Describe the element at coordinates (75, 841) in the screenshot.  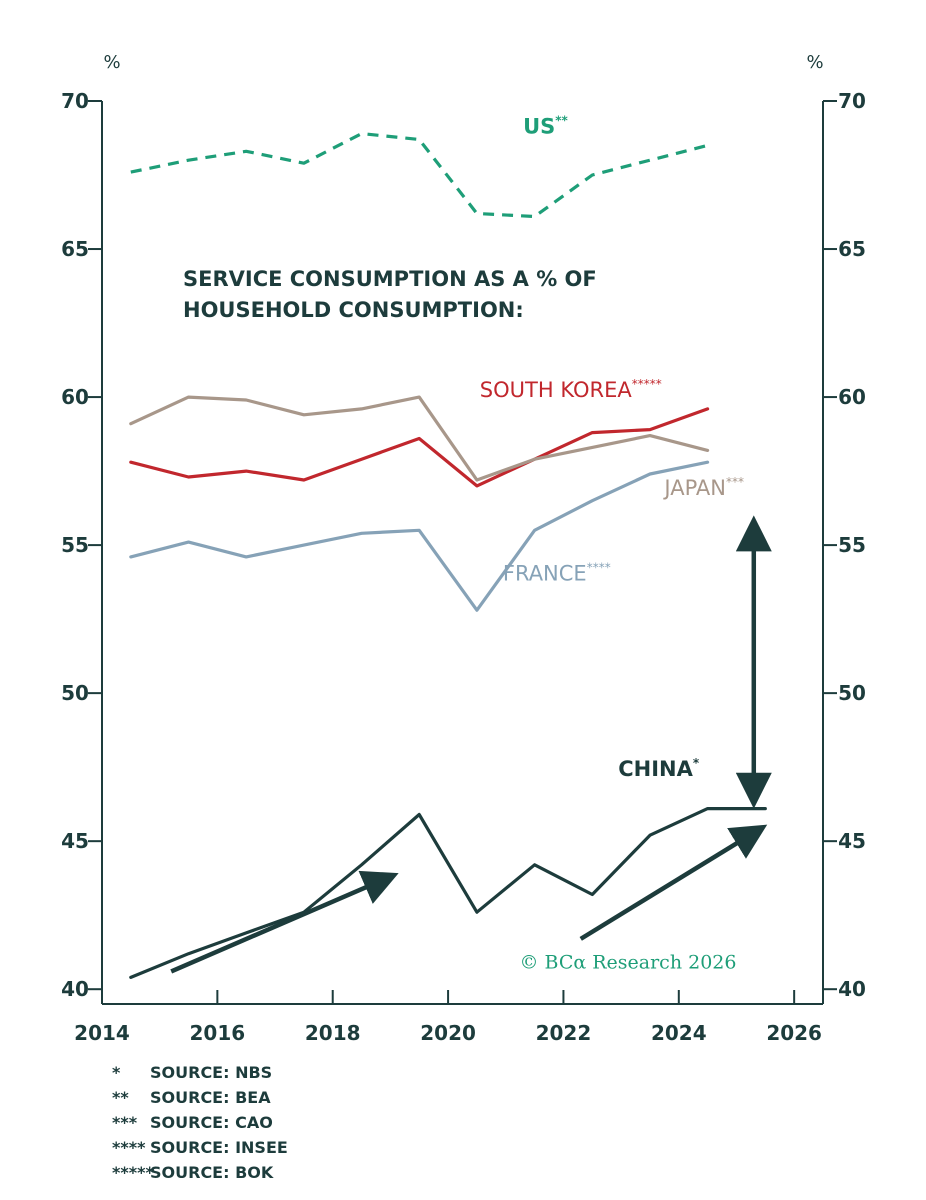
I see `y-tick-label-left: 45` at that location.